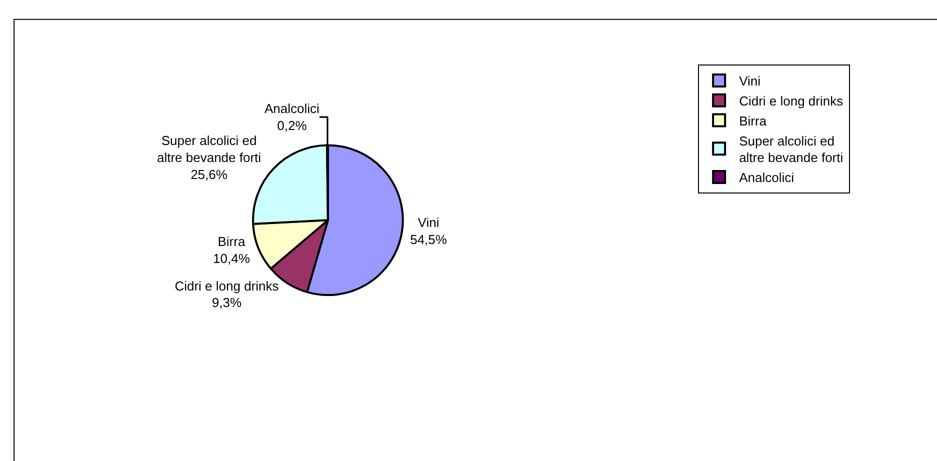 Image resolution: width=937 pixels, height=461 pixels. I want to click on slice-label: Cidri e long drinks, so click(227, 286).